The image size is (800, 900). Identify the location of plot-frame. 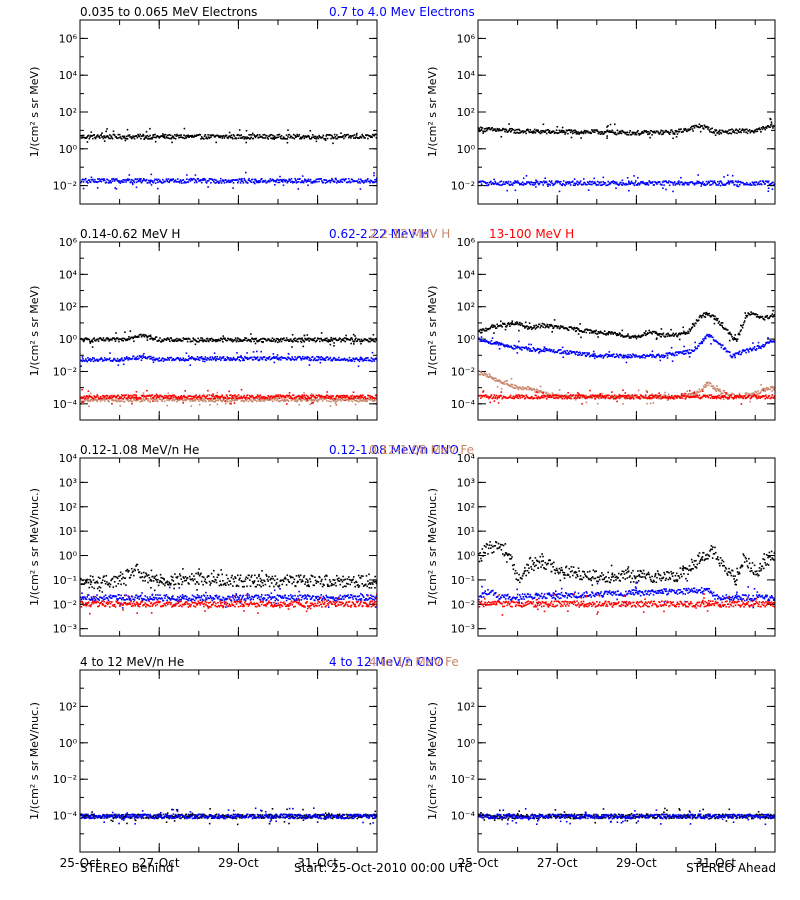
(626, 112).